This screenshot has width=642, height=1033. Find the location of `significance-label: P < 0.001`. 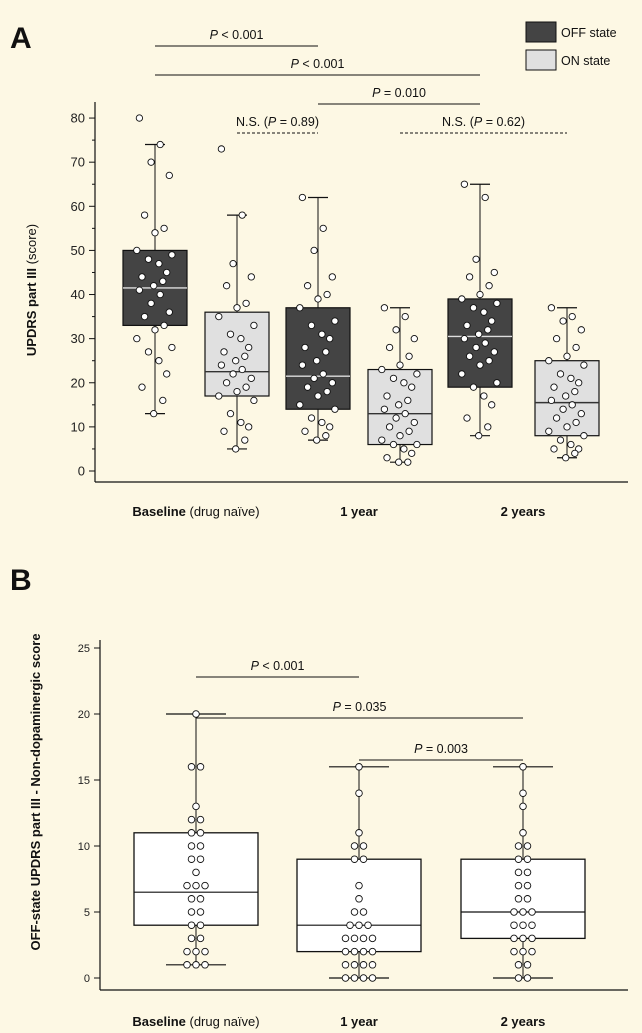

significance-label: P < 0.001 is located at coordinates (237, 35).